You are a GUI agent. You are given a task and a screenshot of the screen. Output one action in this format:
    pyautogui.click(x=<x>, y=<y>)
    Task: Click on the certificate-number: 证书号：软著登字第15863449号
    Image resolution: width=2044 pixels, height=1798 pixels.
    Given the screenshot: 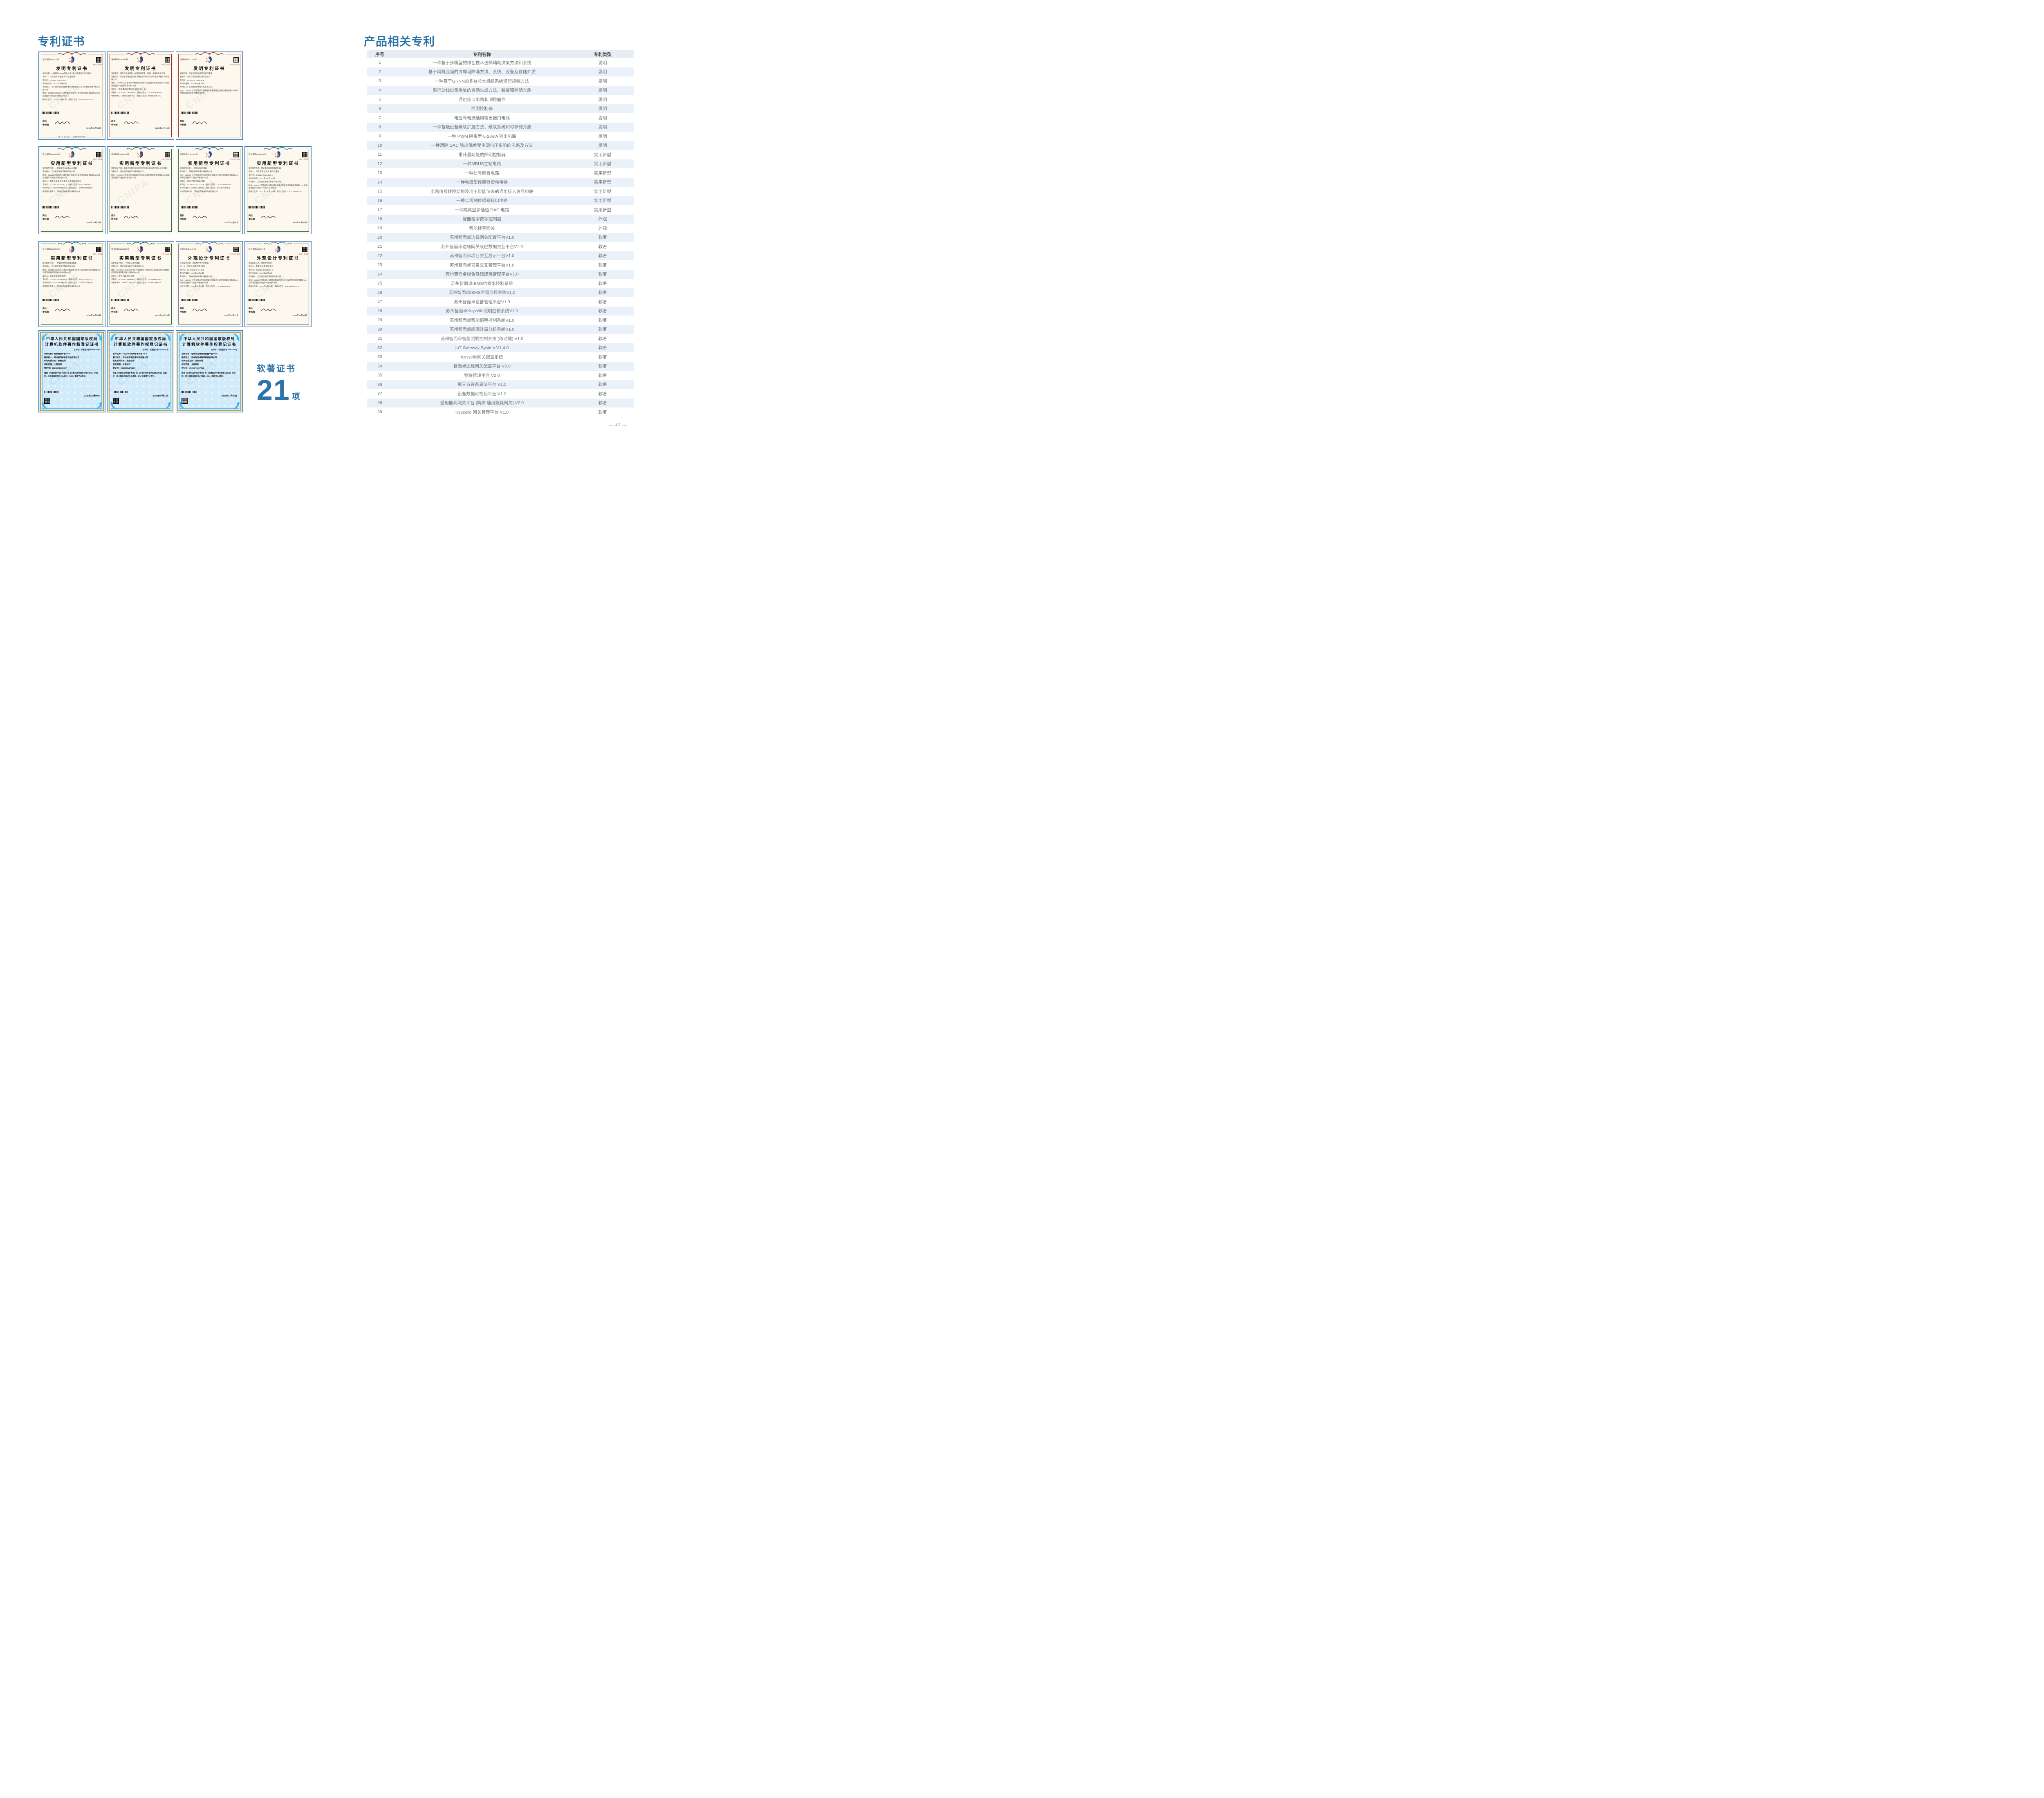 What is the action you would take?
    pyautogui.click(x=224, y=350)
    